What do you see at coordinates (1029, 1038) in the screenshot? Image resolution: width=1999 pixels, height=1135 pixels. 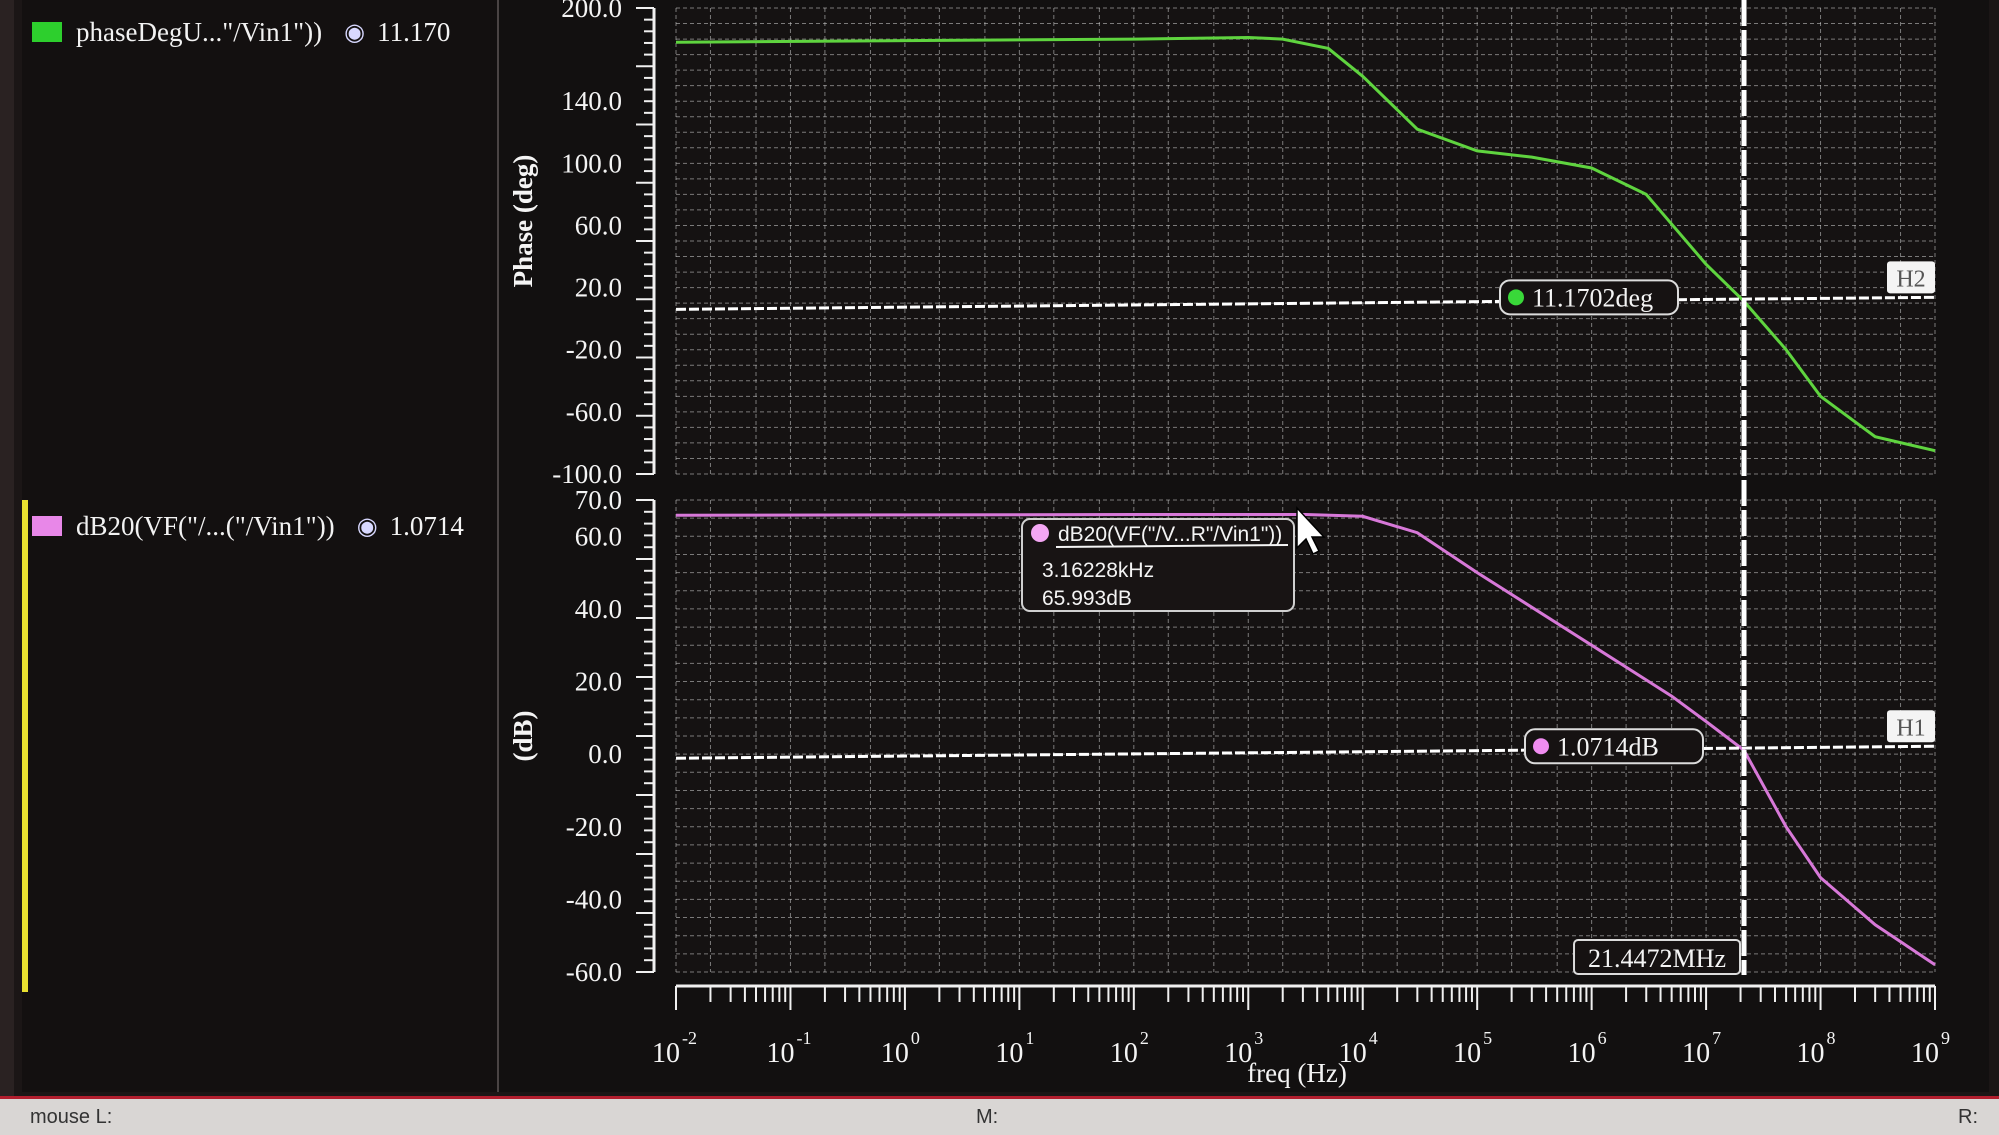 I see `x-tick-exponent: 1` at bounding box center [1029, 1038].